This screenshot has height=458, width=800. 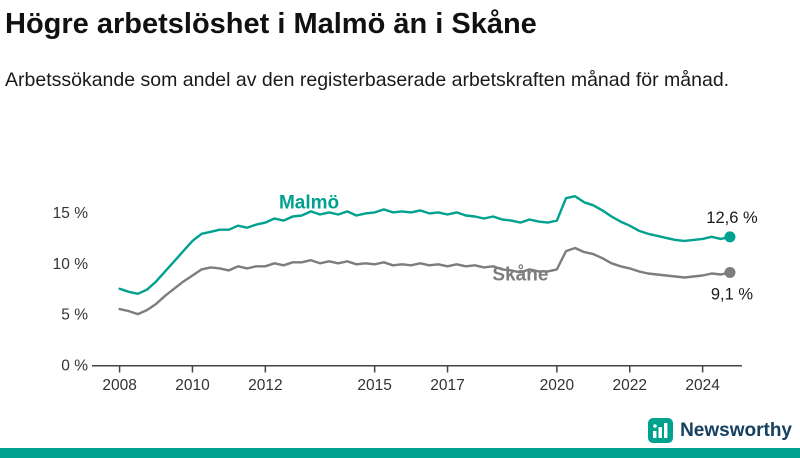 What do you see at coordinates (192, 385) in the screenshot?
I see `svg-text: 2010` at bounding box center [192, 385].